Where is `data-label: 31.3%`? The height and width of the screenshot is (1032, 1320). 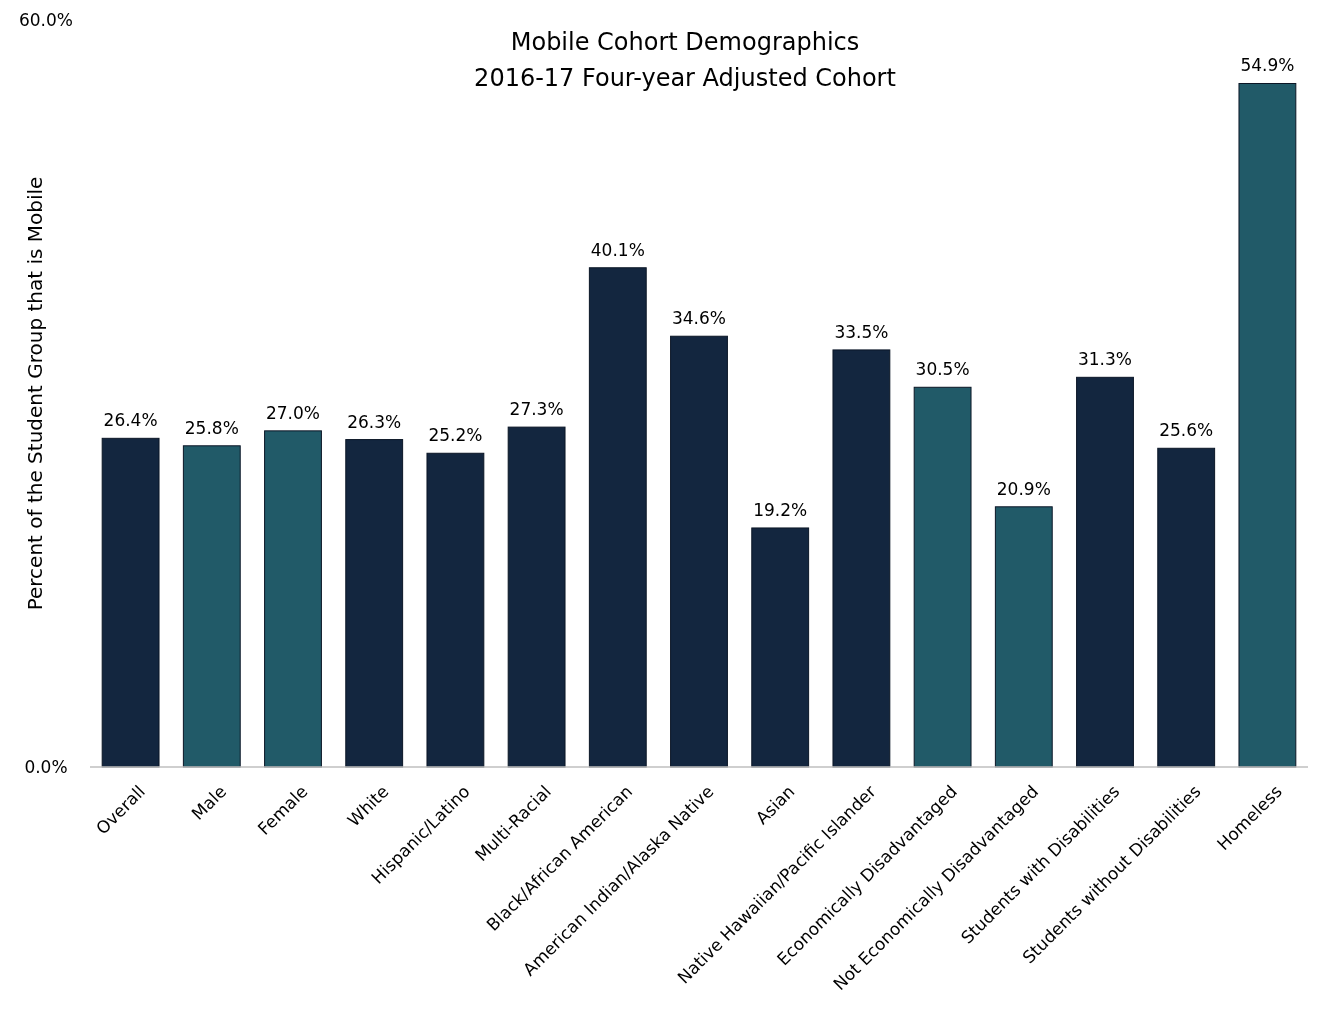
data-label: 31.3% is located at coordinates (1105, 359).